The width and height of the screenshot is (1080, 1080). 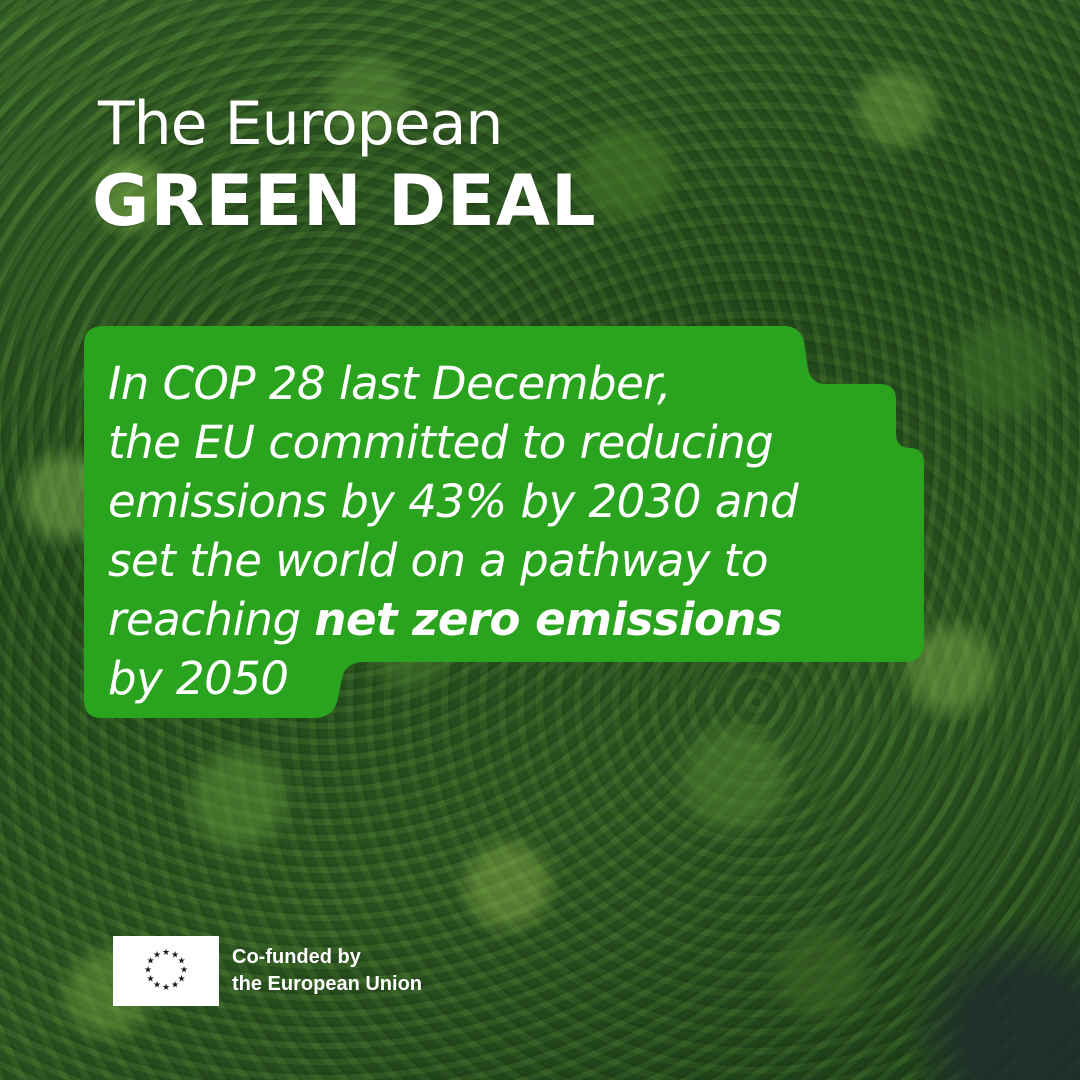 What do you see at coordinates (211, 619) in the screenshot?
I see `callout-line-5-prefix: reaching` at bounding box center [211, 619].